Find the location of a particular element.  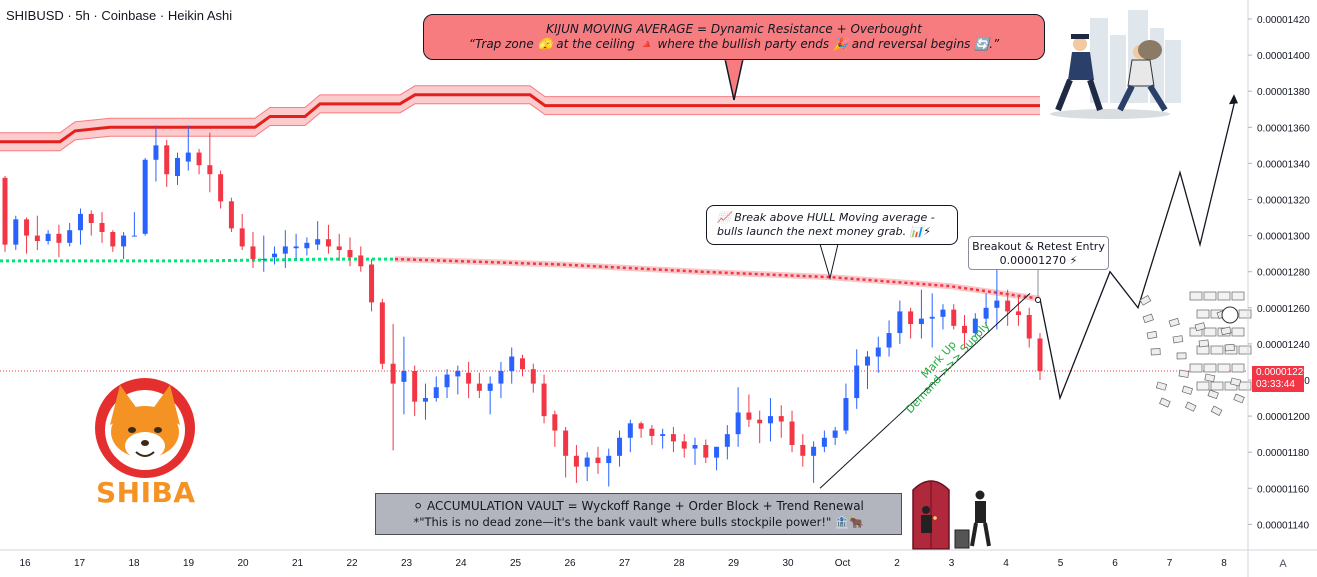

y-tick-label: 0.00001200 is located at coordinates (1283, 417).